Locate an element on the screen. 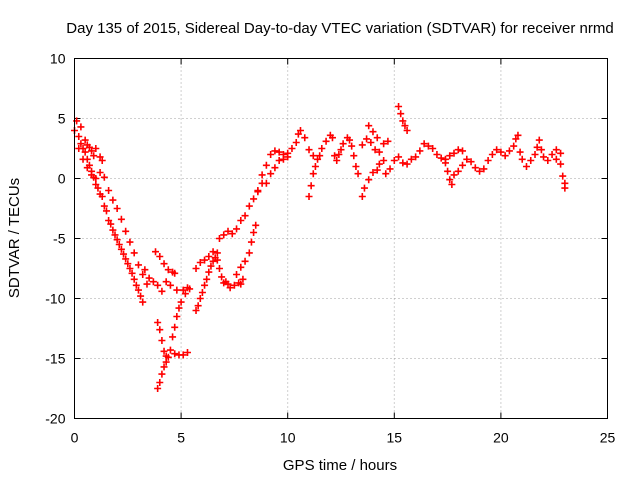 The width and height of the screenshot is (640, 480). x-tick-label: 0 is located at coordinates (75, 438).